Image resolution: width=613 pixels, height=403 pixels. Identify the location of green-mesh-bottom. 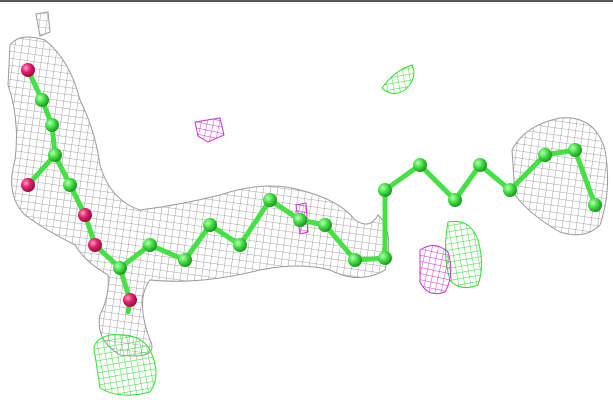
(125, 365).